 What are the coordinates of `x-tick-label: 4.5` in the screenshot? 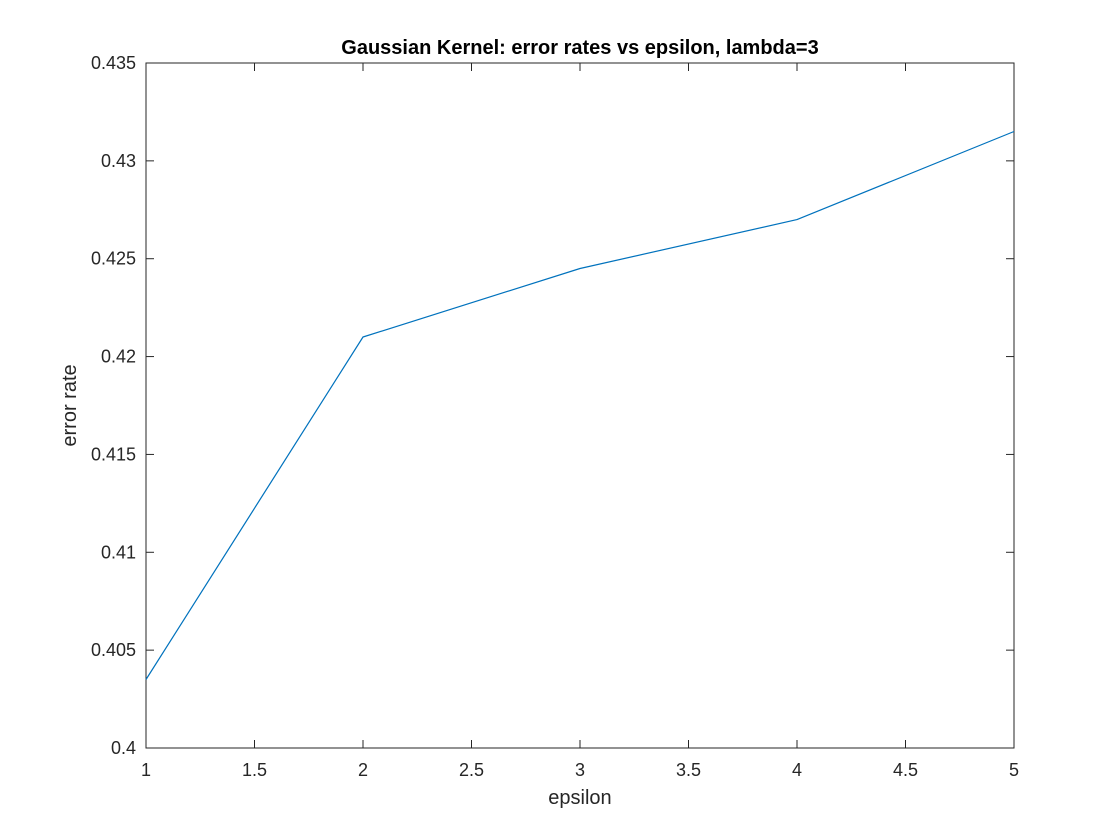 It's located at (905, 770).